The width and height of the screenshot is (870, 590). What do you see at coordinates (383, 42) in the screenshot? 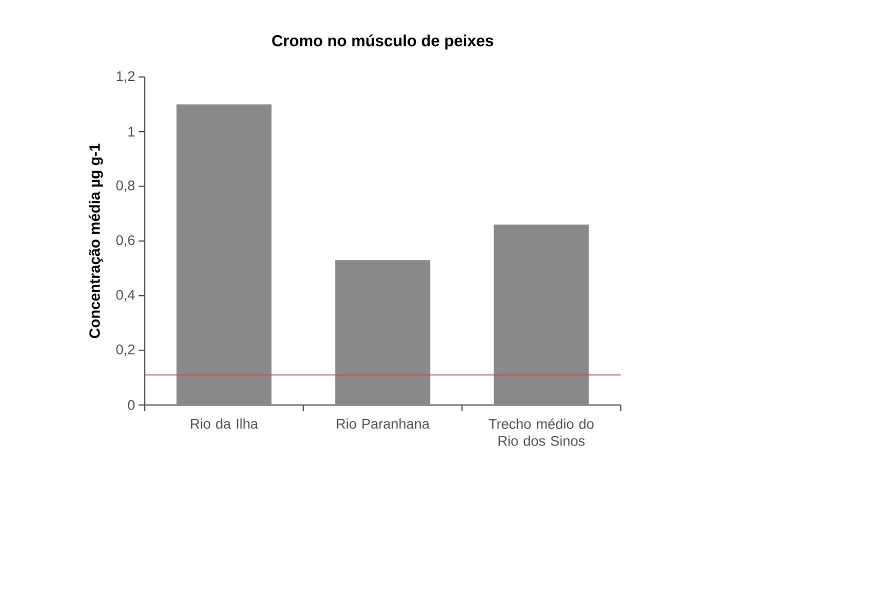
I see `chart-title: Cromo no músculo de peixes` at bounding box center [383, 42].